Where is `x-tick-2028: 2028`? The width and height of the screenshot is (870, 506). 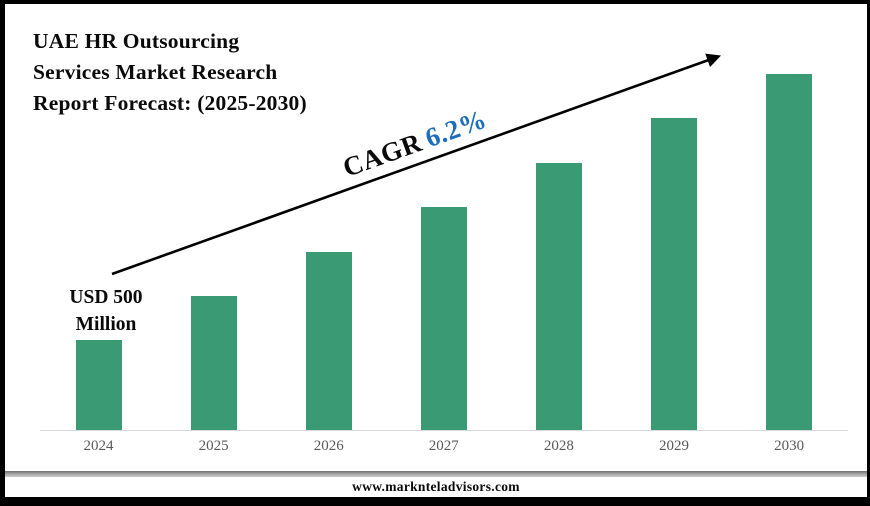
x-tick-2028: 2028 is located at coordinates (558, 446).